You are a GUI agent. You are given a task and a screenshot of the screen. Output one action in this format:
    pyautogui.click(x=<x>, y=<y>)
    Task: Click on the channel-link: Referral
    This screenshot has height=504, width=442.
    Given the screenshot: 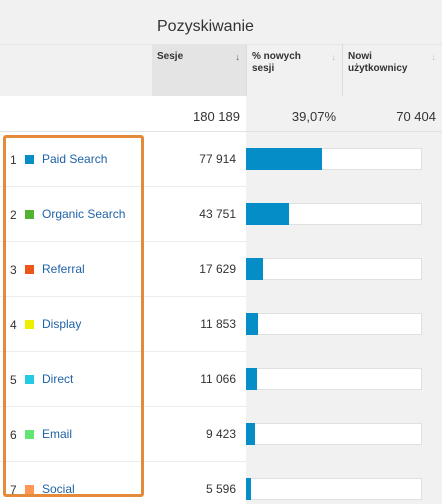 What is the action you would take?
    pyautogui.click(x=63, y=269)
    